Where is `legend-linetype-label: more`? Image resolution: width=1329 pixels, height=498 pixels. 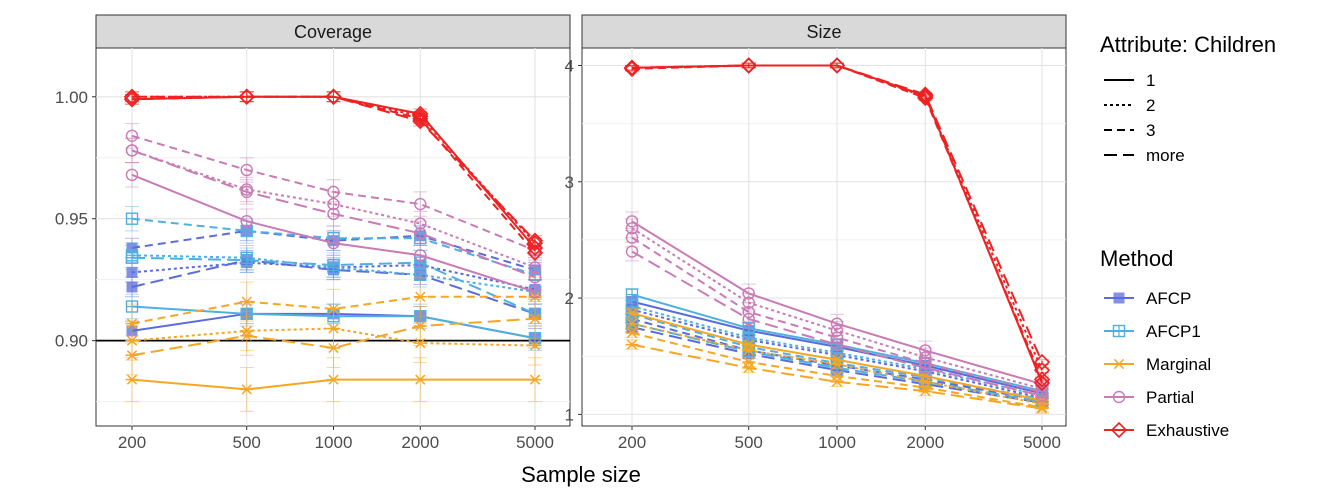
legend-linetype-label: more is located at coordinates (1165, 155).